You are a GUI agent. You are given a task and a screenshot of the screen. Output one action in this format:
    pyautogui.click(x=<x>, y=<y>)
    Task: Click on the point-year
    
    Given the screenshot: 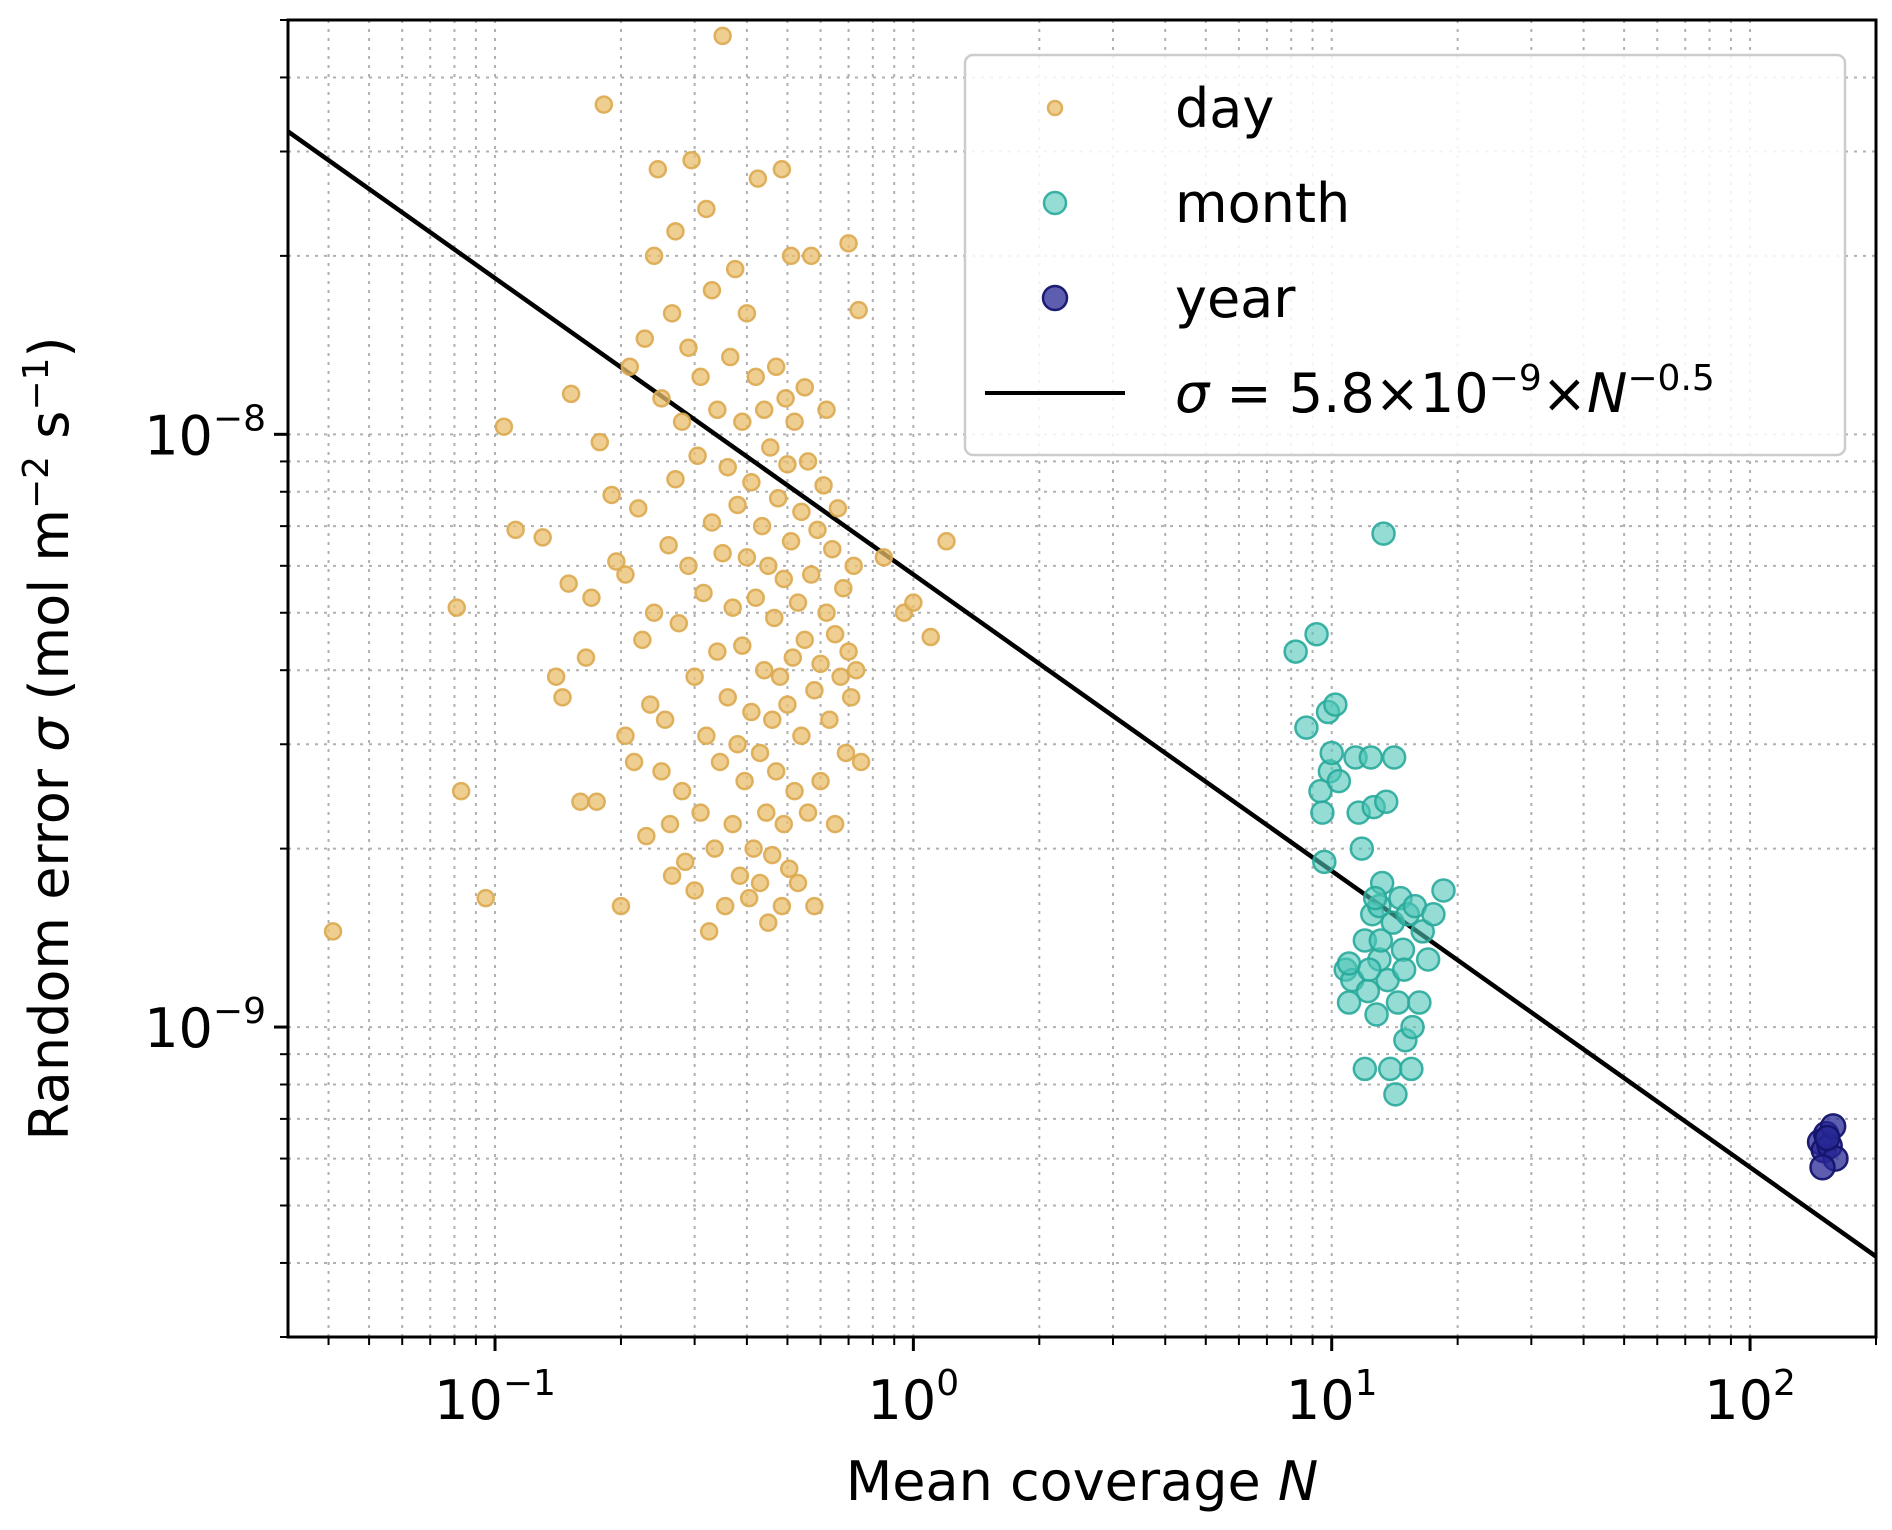 What is the action you would take?
    pyautogui.click(x=1822, y=1167)
    